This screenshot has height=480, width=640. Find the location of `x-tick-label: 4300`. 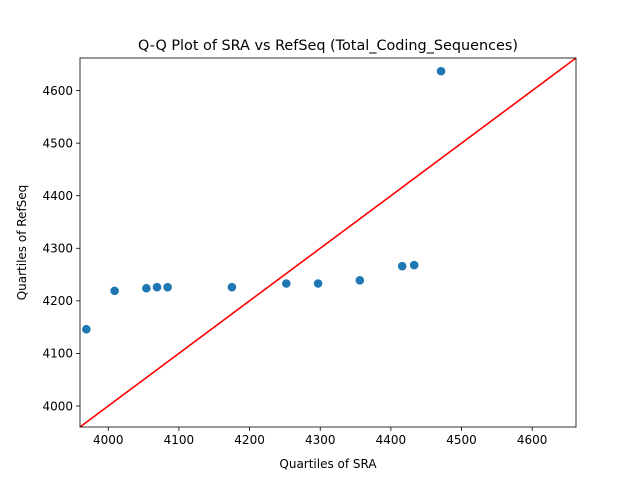

x-tick-label: 4300 is located at coordinates (320, 440).